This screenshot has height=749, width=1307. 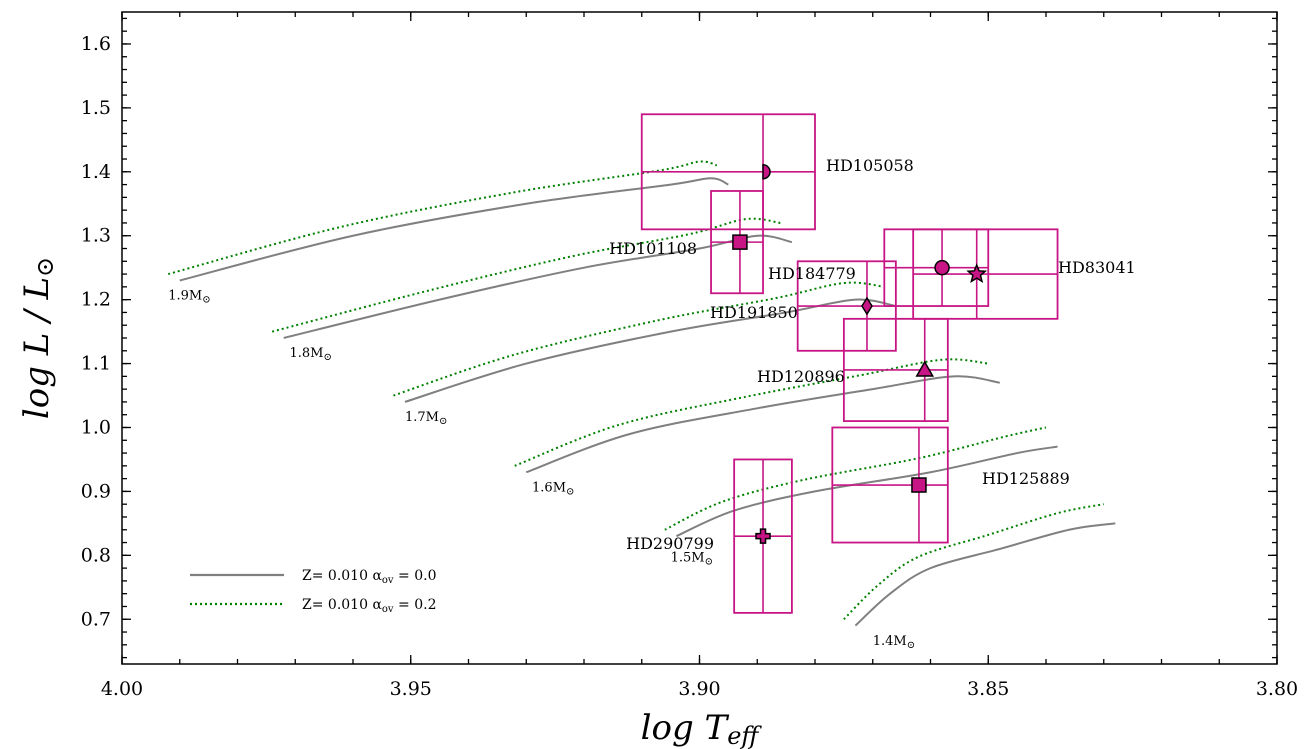 I want to click on marker-HD83041, so click(x=977, y=273).